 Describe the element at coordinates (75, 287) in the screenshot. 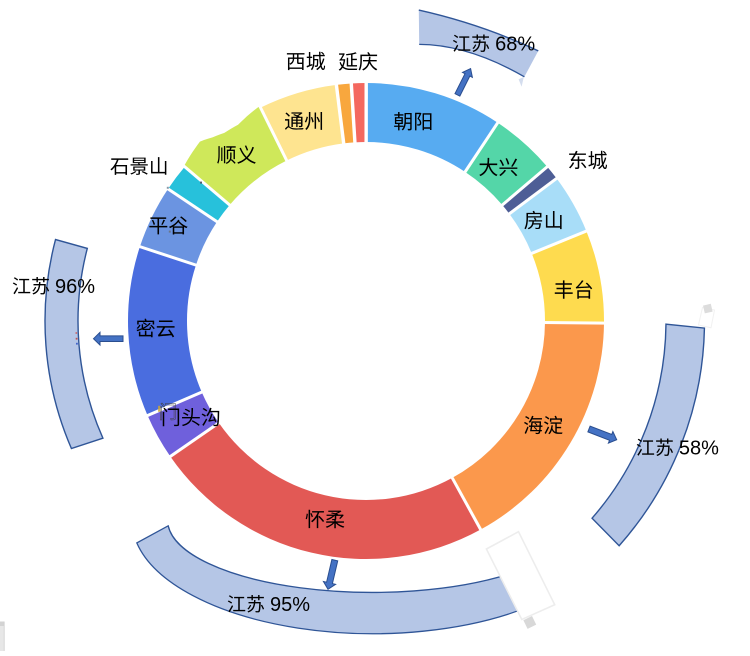

I see `svg-text: 96%` at that location.